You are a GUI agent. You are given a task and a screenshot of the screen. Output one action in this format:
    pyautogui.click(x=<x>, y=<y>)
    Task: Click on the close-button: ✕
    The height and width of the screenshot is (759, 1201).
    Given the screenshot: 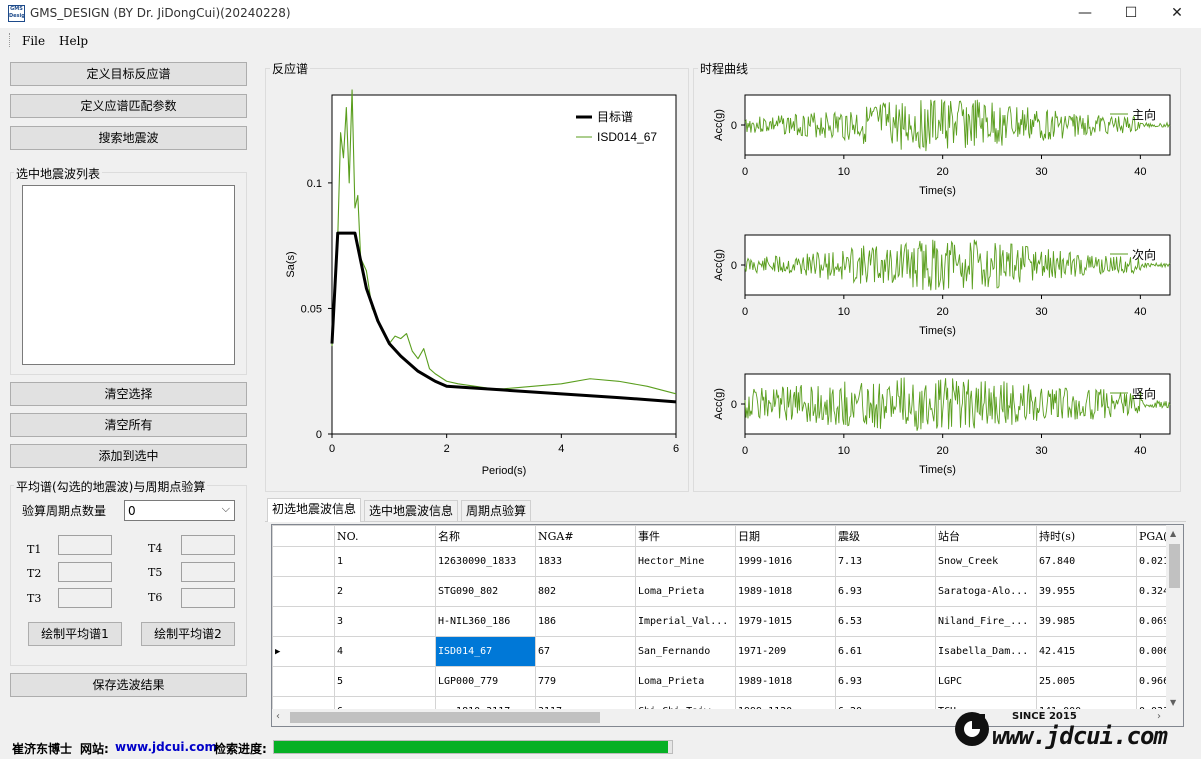 What is the action you would take?
    pyautogui.click(x=1177, y=13)
    